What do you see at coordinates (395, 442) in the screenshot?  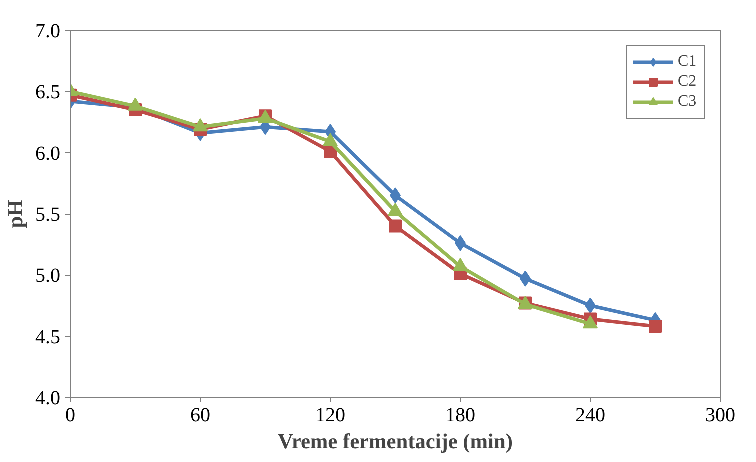 I see `x-axis-title: Vreme fermentacije (min)` at bounding box center [395, 442].